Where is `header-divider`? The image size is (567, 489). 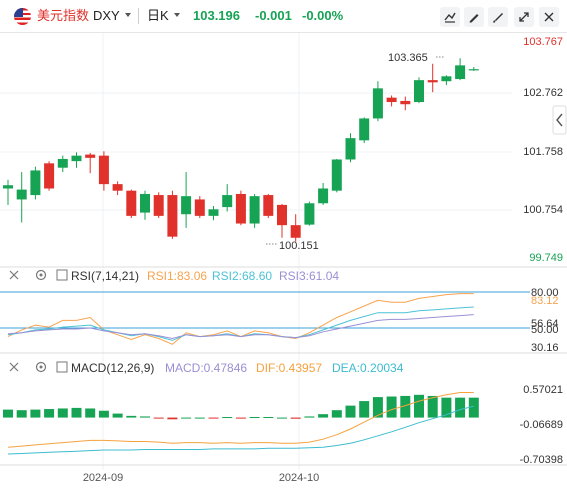 header-divider is located at coordinates (138, 16).